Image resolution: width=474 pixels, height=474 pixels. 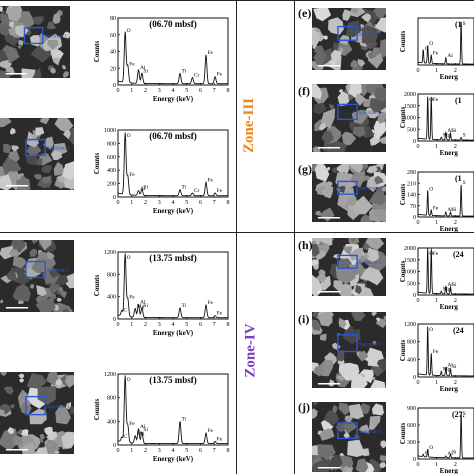 I want to click on sem-image-left3: Spectrum 1, so click(x=37, y=276).